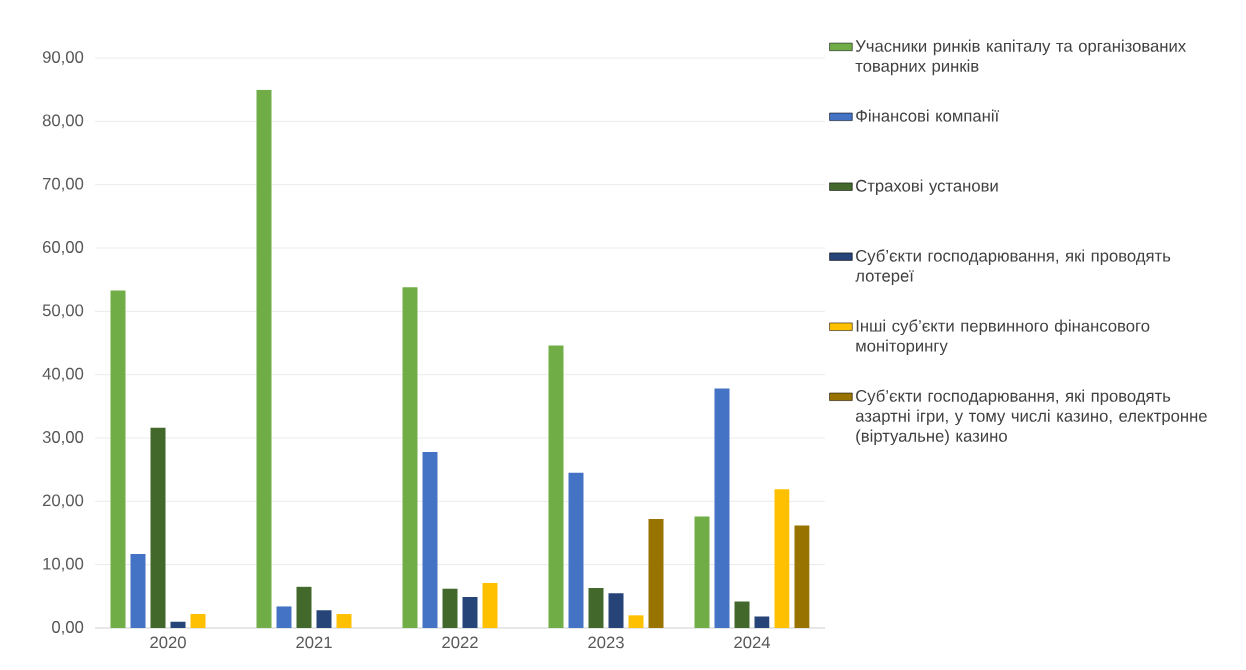  I want to click on x-tick-label: 2020, so click(168, 642).